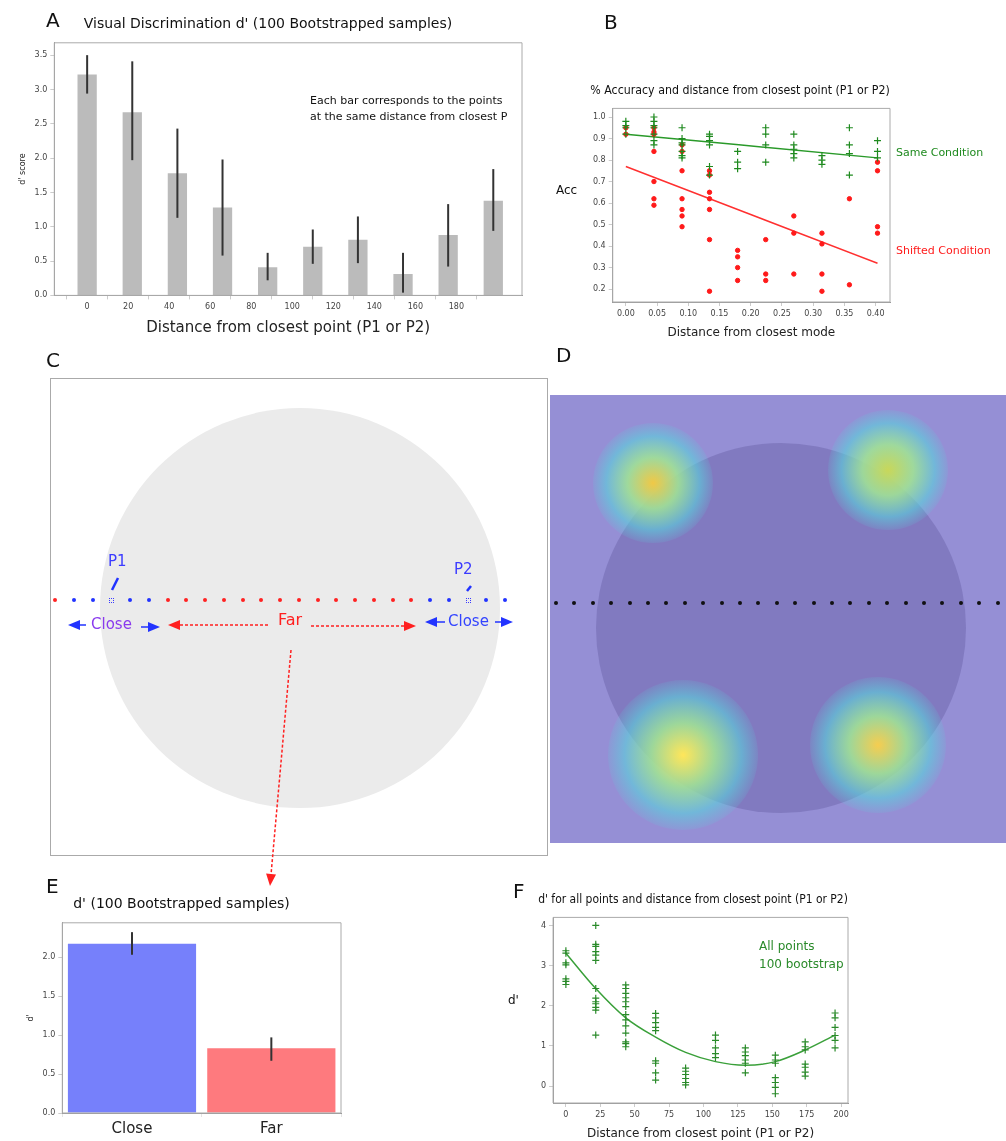 This screenshot has height=1141, width=1006. Describe the element at coordinates (41, 55) in the screenshot. I see `y-tick-label: 3.5` at that location.